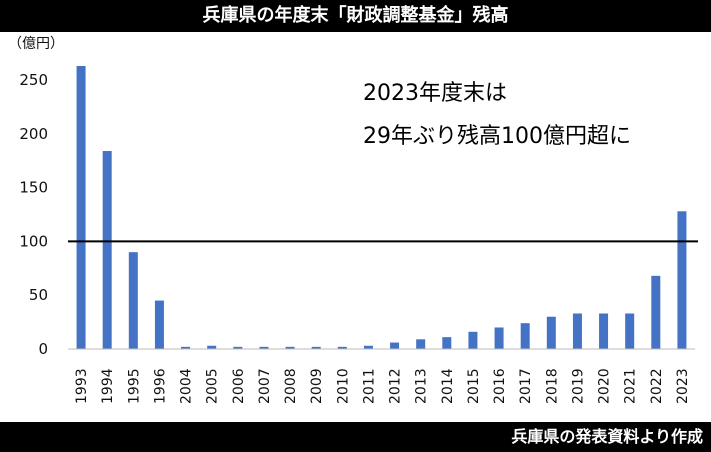  Describe the element at coordinates (422, 386) in the screenshot. I see `x-tick-label: 2013` at that location.